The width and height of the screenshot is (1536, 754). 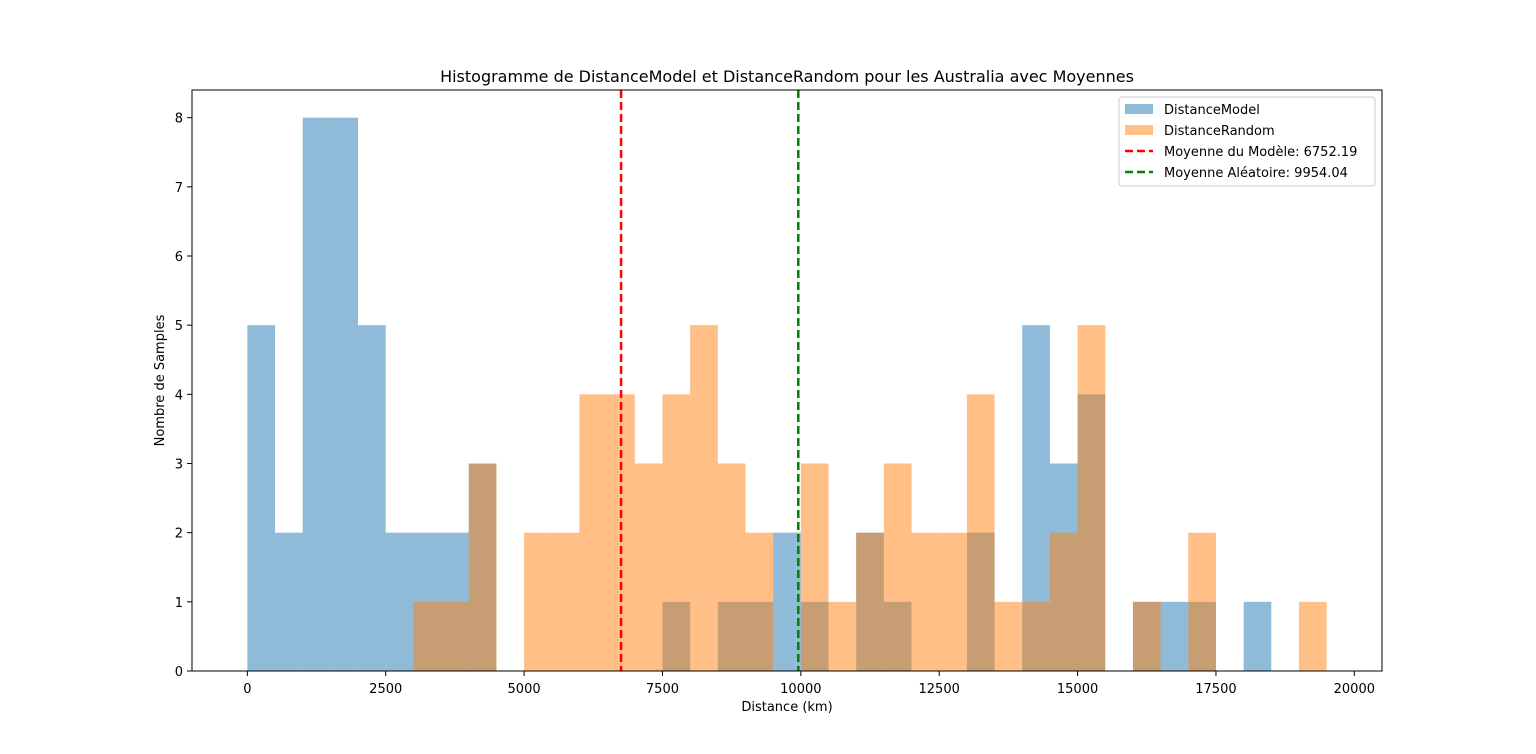 What do you see at coordinates (1354, 689) in the screenshot?
I see `x-tick-label: 20000` at bounding box center [1354, 689].